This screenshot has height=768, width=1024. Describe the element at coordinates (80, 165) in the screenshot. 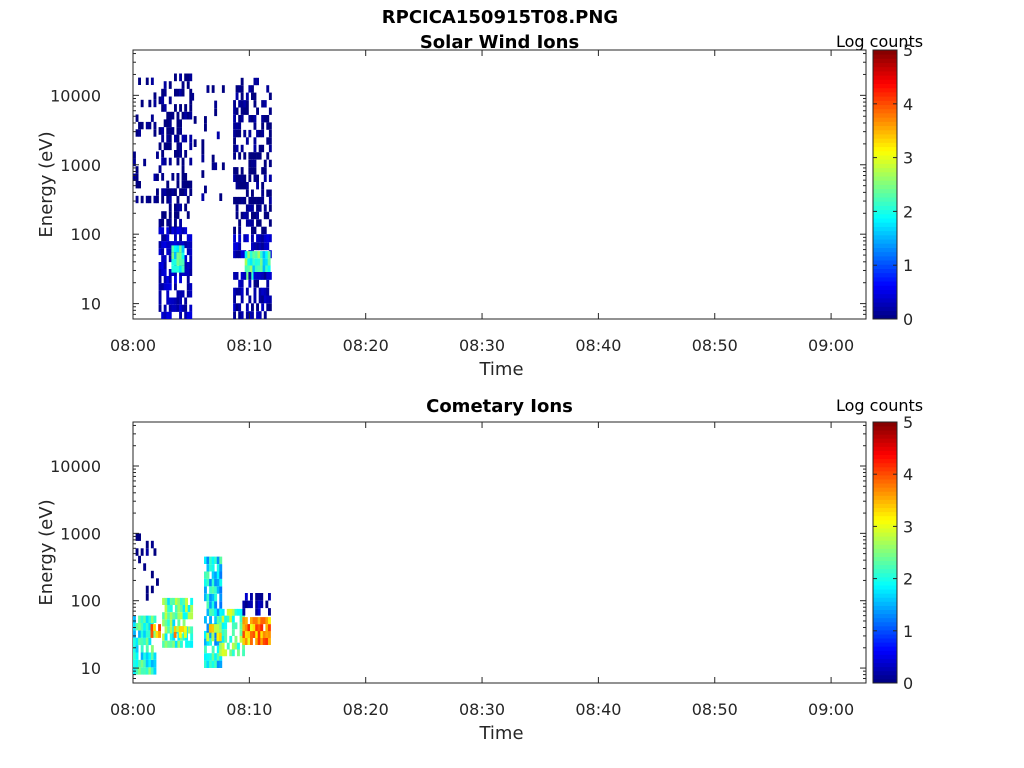

I see `y-tick-label: 1000` at that location.